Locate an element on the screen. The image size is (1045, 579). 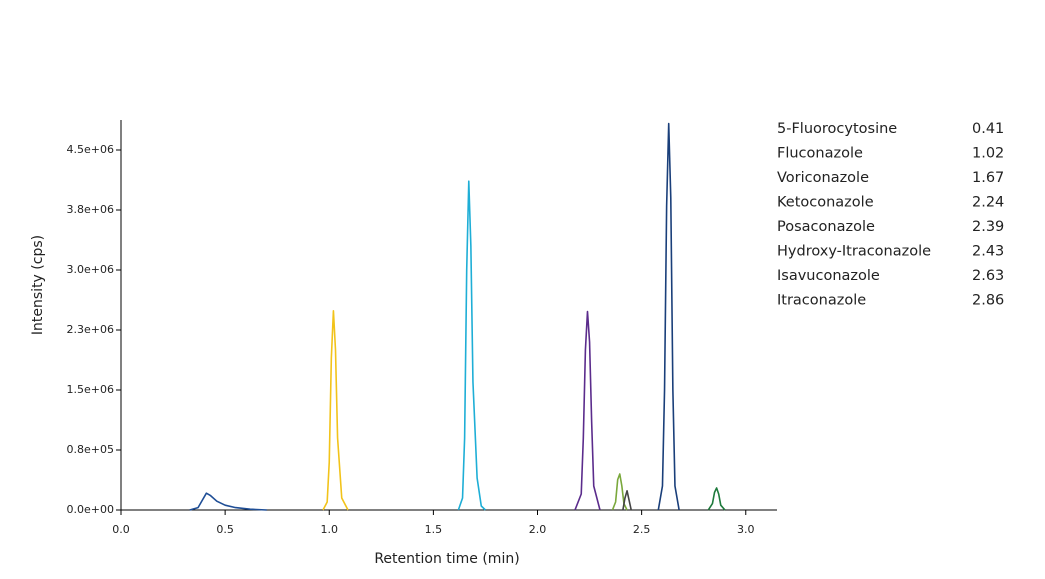
legend-retention-time: 2.39 is located at coordinates (988, 227).